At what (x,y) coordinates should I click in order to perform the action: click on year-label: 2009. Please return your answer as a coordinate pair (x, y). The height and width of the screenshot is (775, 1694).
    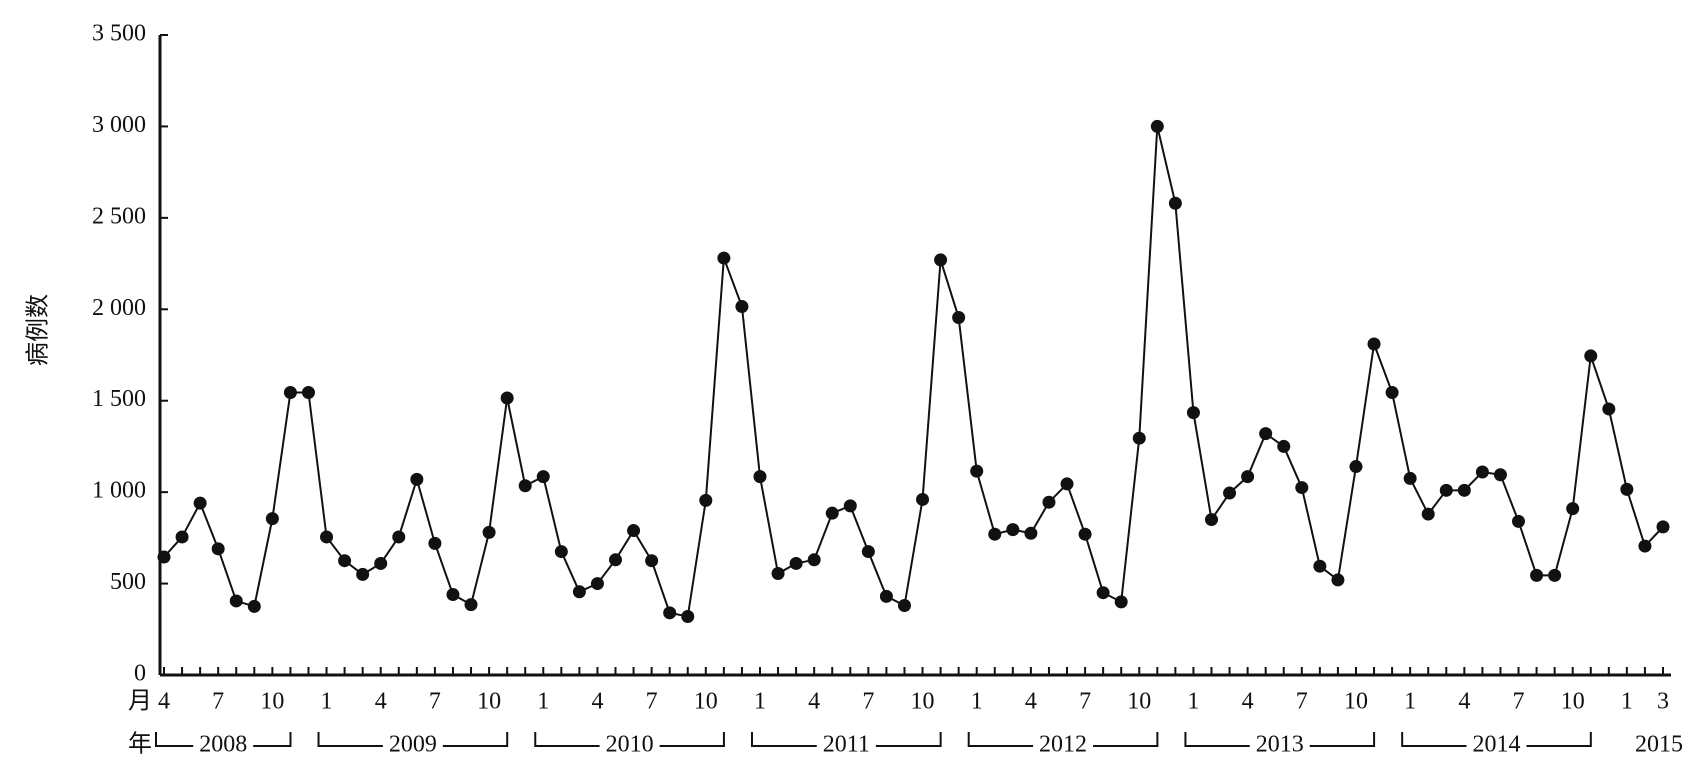
    Looking at the image, I should click on (413, 745).